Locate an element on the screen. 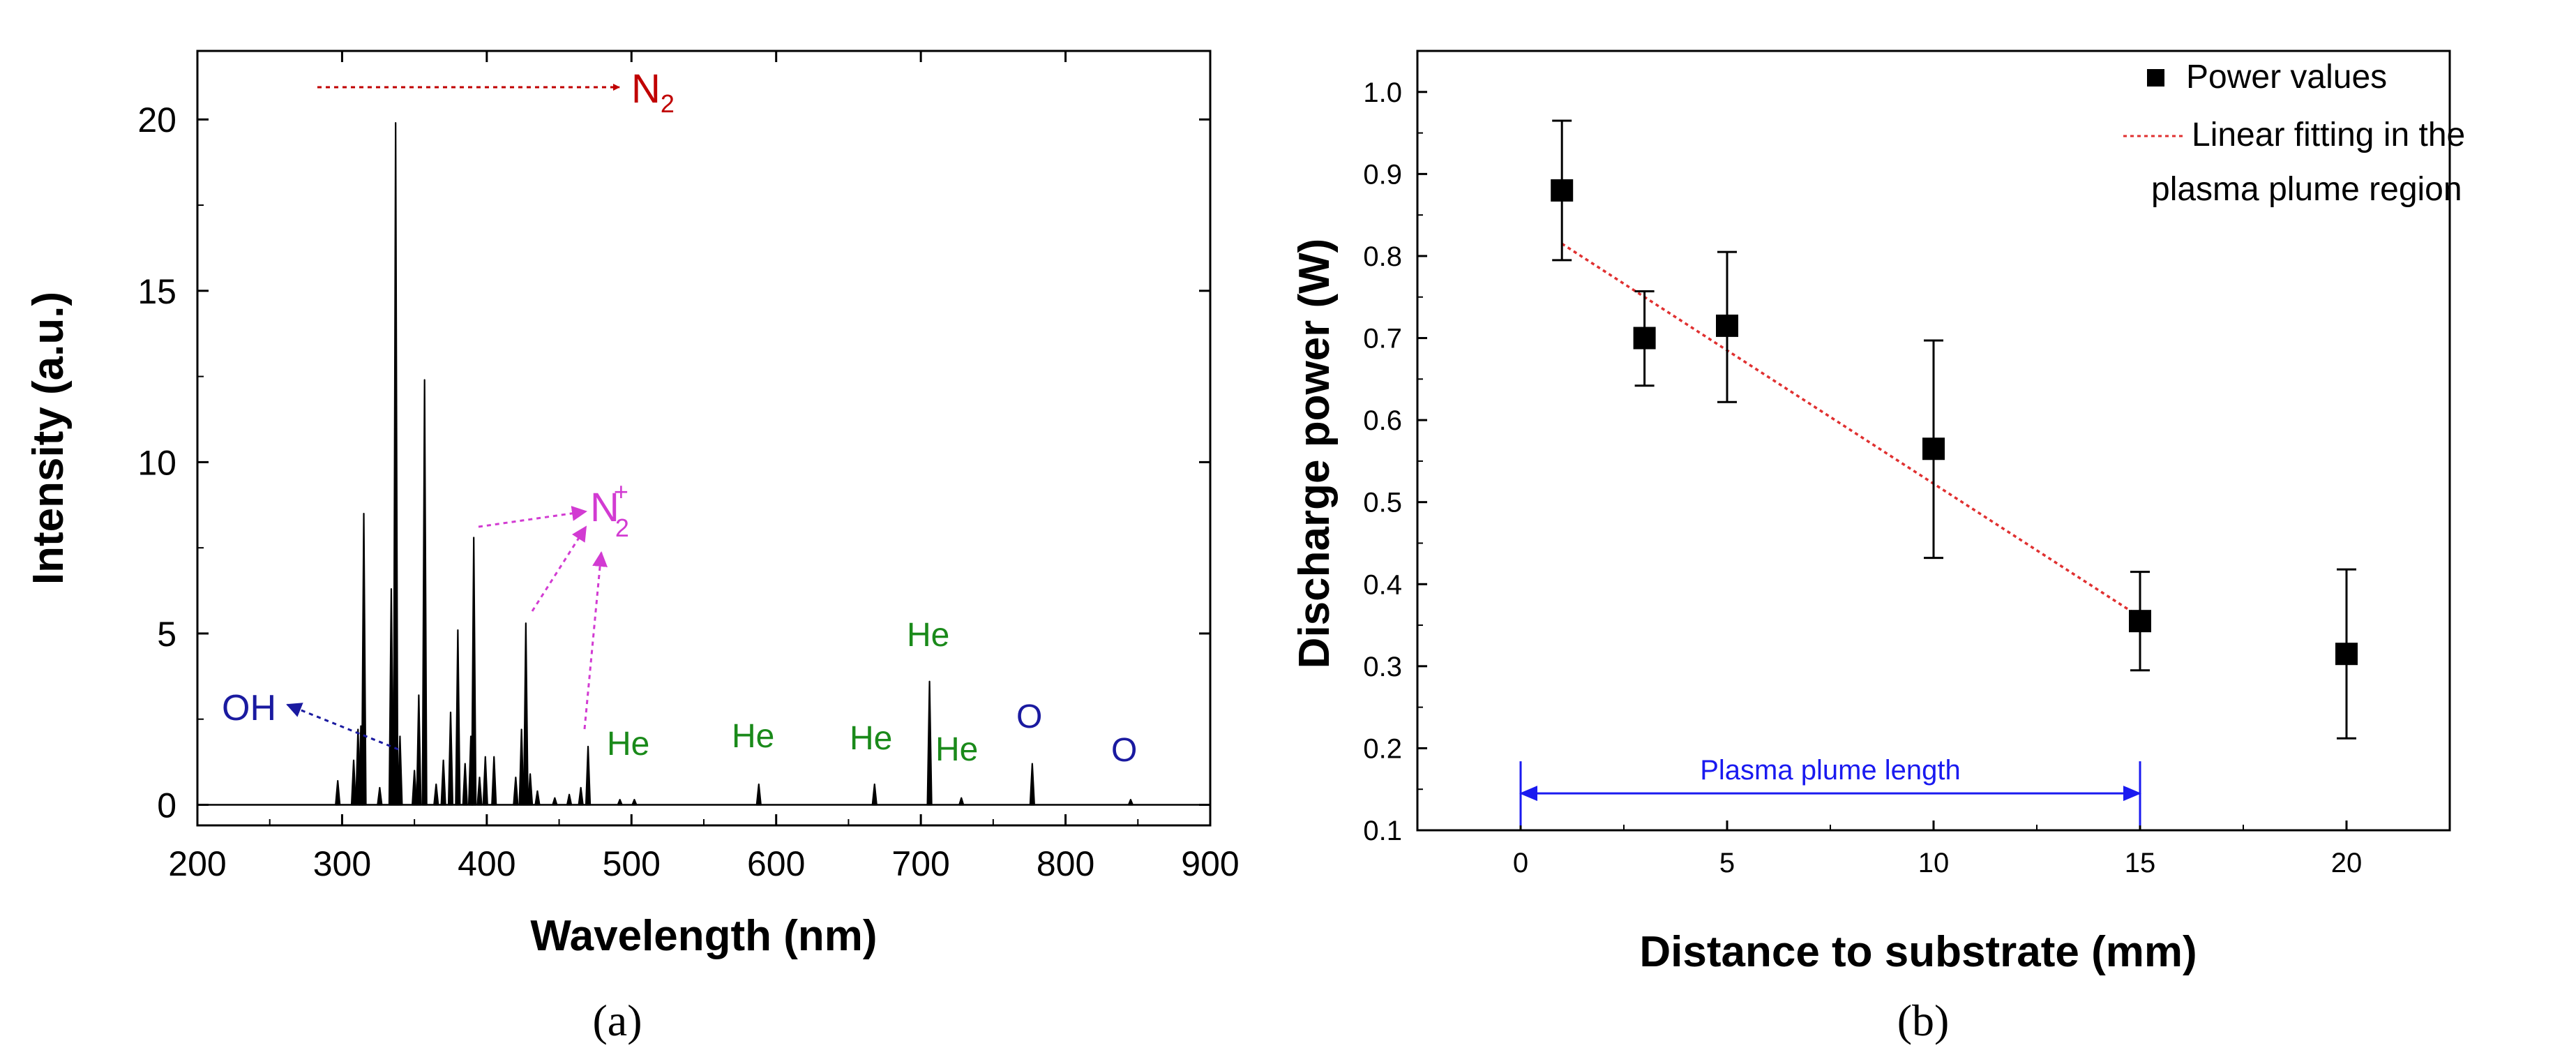 The height and width of the screenshot is (1064, 2576). panel-b-ytick-label: 0.9 is located at coordinates (1382, 174).